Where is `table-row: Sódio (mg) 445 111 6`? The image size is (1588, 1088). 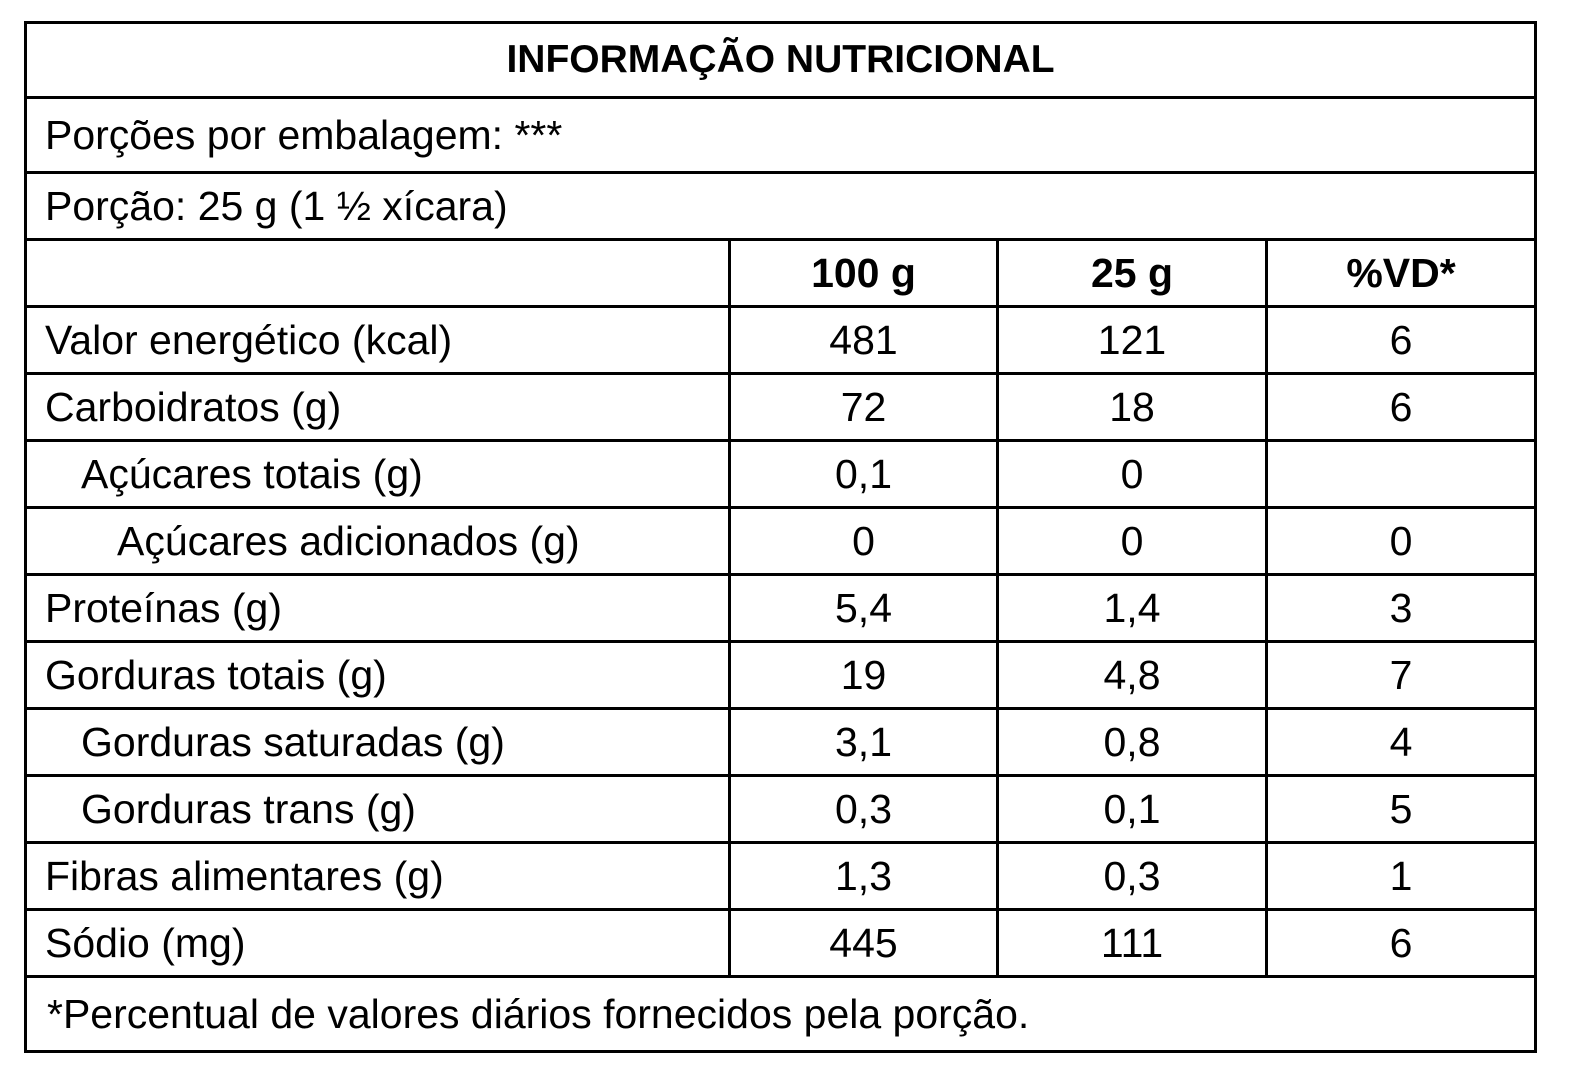 table-row: Sódio (mg) 445 111 6 is located at coordinates (780, 943).